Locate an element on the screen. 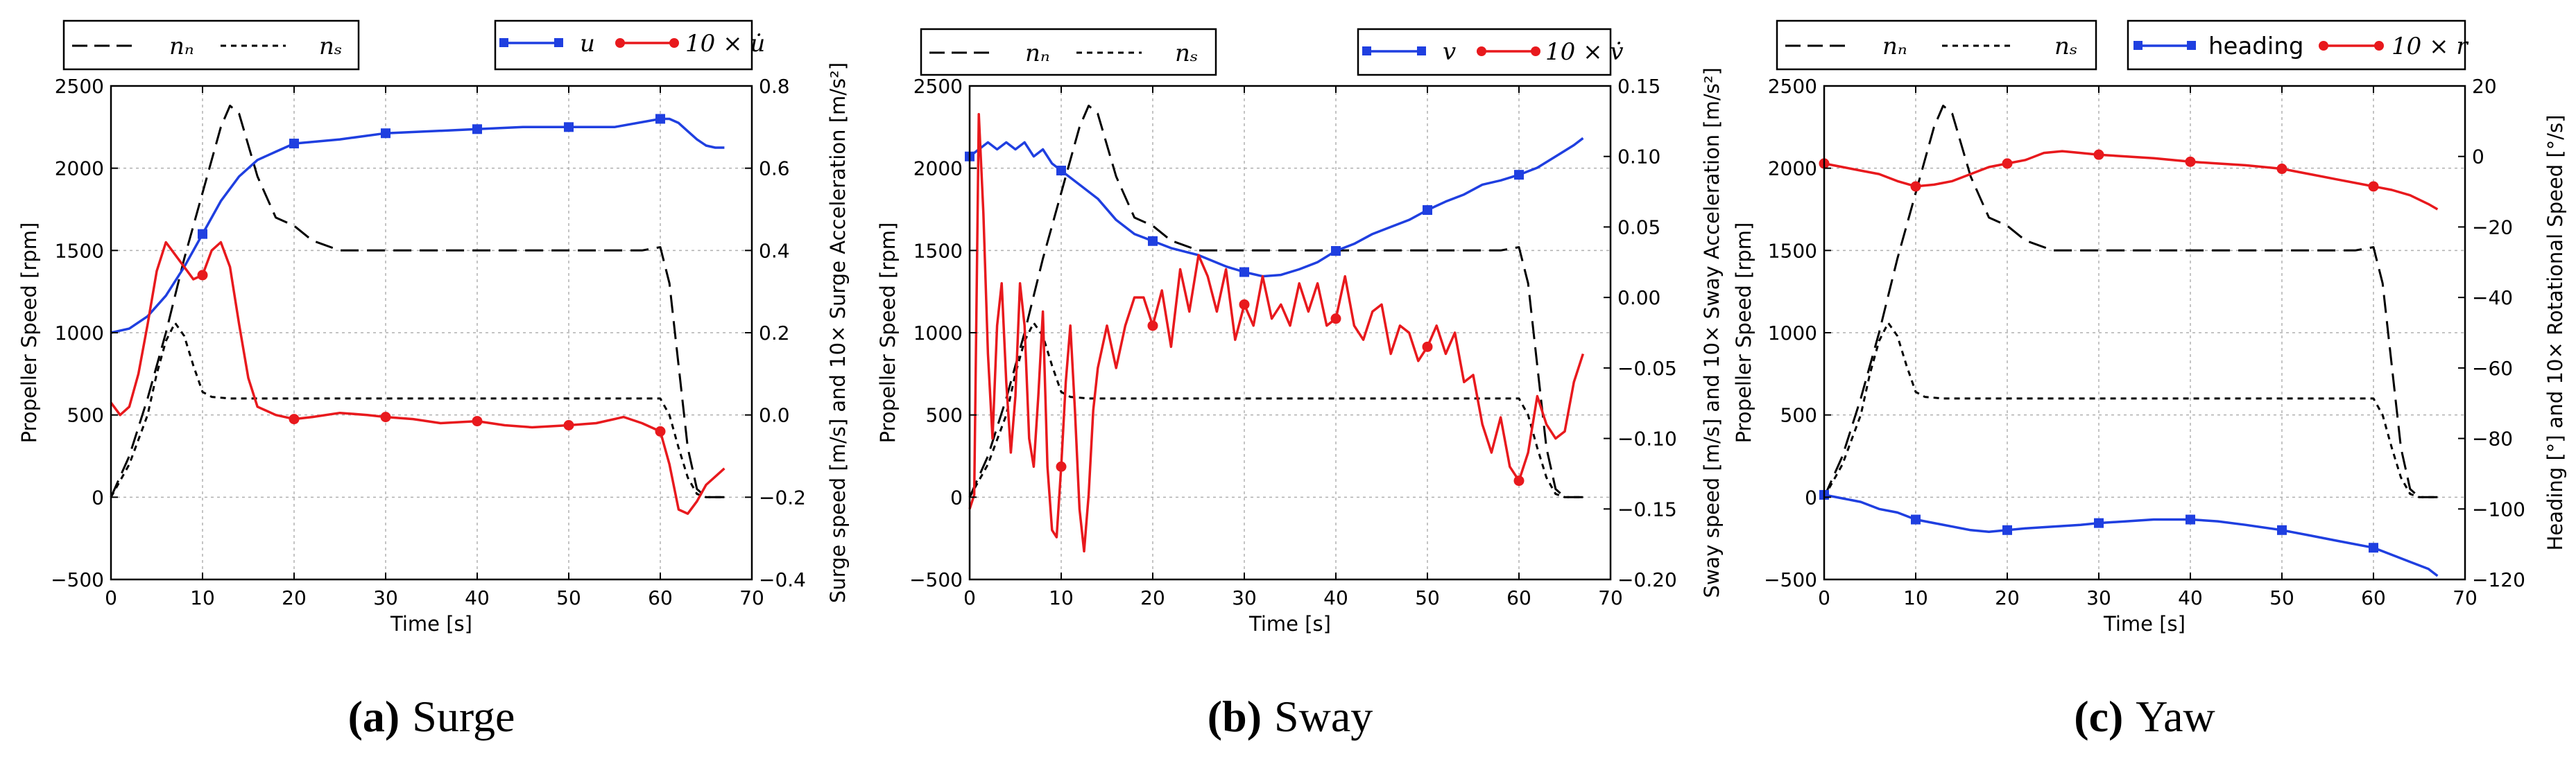  y2-tick-label: 0.10 is located at coordinates (1638, 157).